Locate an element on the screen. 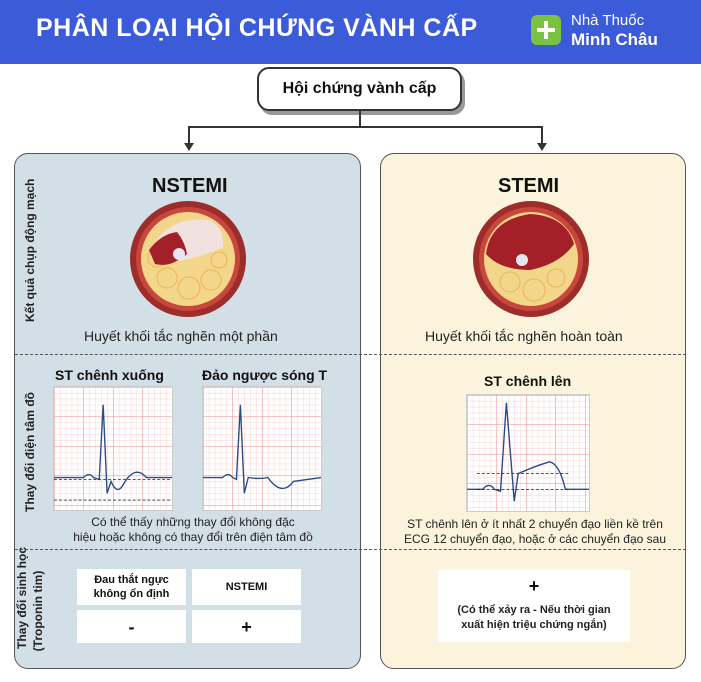 Image resolution: width=701 pixels, height=682 pixels. ecg-st-depression-strip is located at coordinates (113, 448).